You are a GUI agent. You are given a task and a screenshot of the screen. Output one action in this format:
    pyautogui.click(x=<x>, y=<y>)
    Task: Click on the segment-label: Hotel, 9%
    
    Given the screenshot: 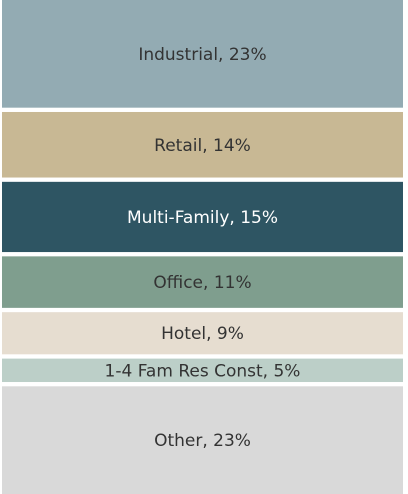 What is the action you would take?
    pyautogui.click(x=202, y=334)
    